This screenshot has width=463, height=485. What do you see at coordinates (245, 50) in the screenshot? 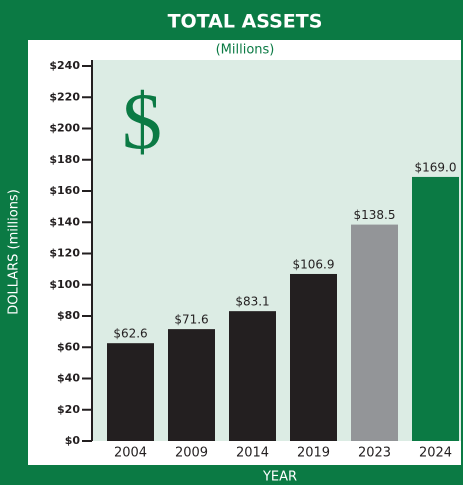
I see `chart-subtitle: (Millions)` at bounding box center [245, 50].